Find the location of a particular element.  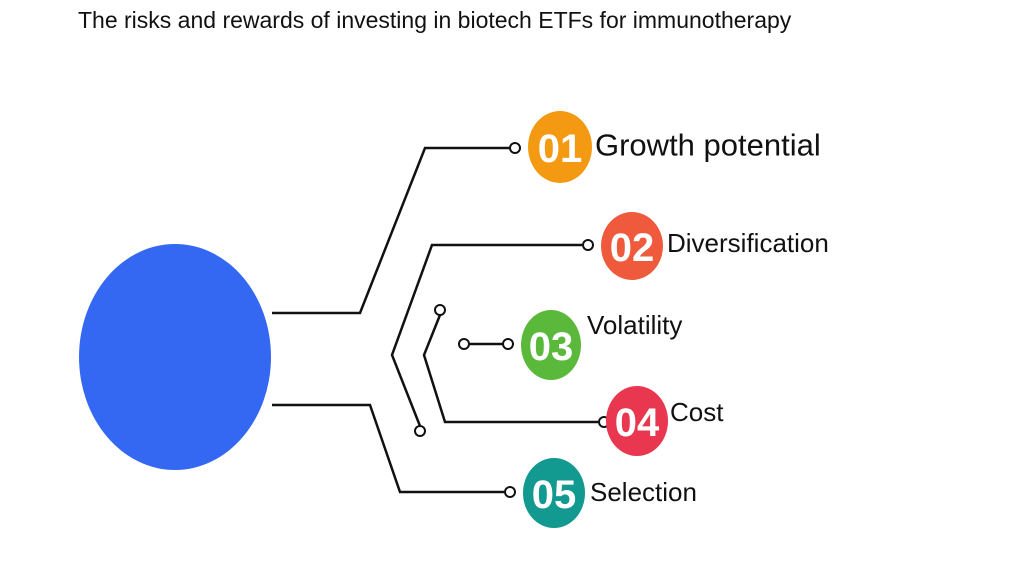

item-label: Cost is located at coordinates (697, 412).